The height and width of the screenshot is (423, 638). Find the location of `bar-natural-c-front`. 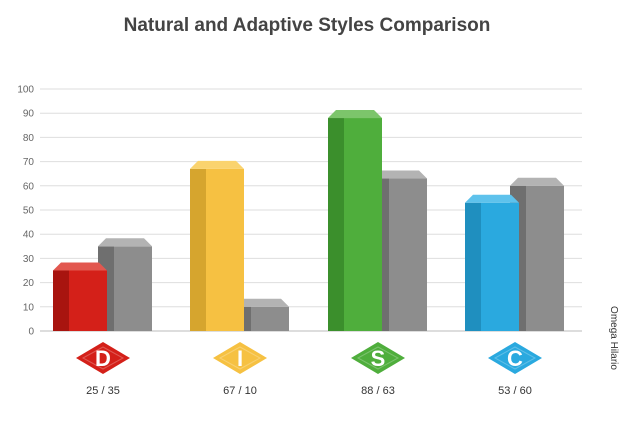

bar-natural-c-front is located at coordinates (500, 266).